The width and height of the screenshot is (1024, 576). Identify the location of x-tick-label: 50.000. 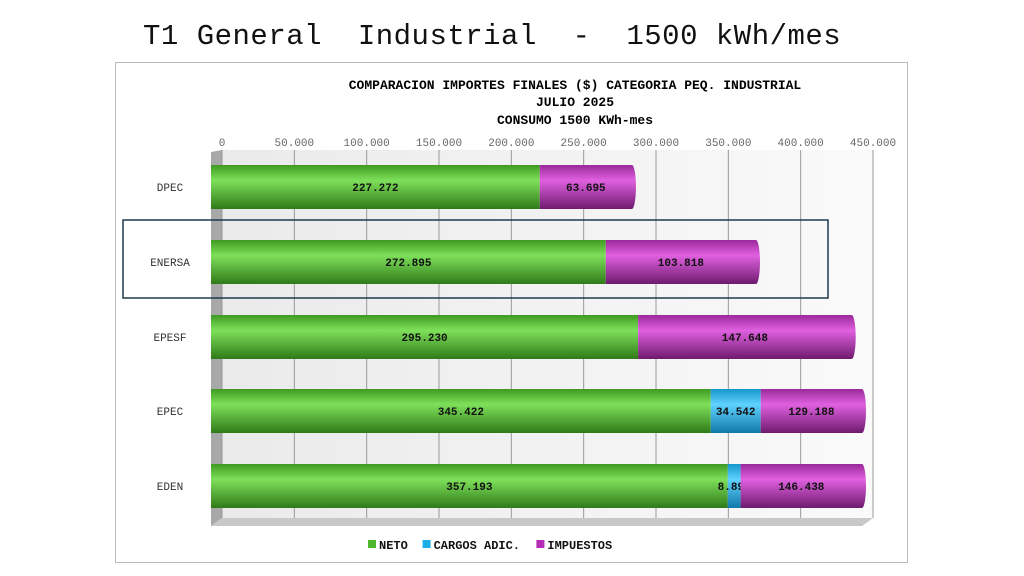
(295, 144).